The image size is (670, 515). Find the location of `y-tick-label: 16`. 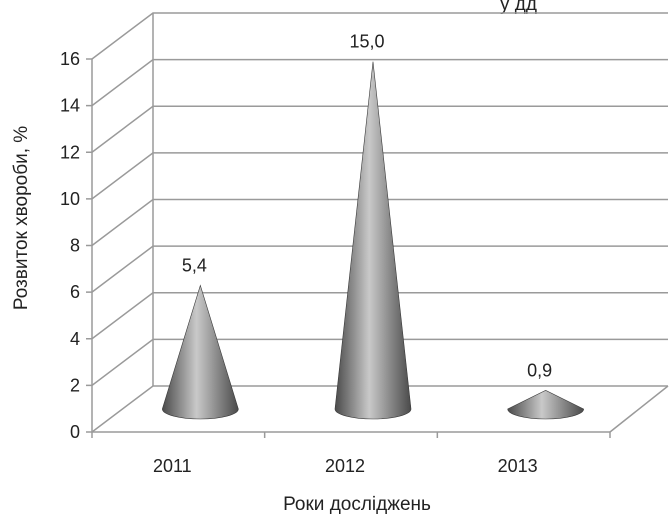

y-tick-label: 16 is located at coordinates (70, 59).